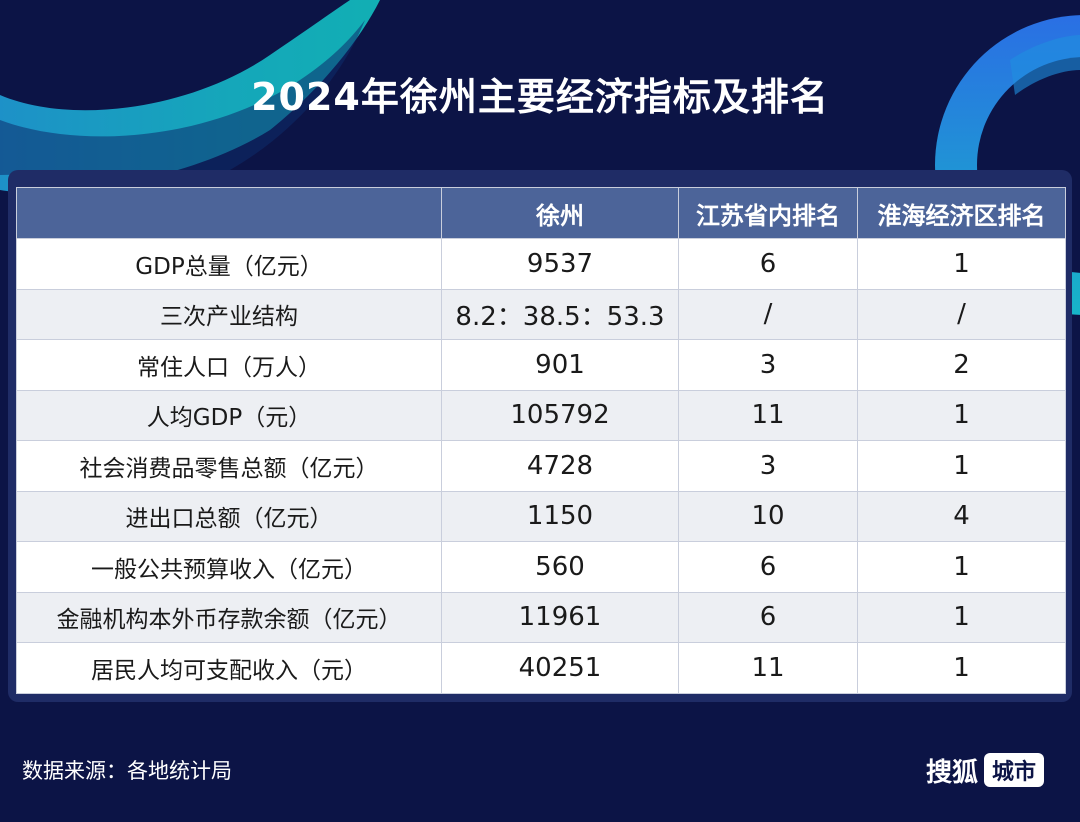 The width and height of the screenshot is (1080, 822). What do you see at coordinates (229, 415) in the screenshot?
I see `indicator-cell: 人均GDP（元）` at bounding box center [229, 415].